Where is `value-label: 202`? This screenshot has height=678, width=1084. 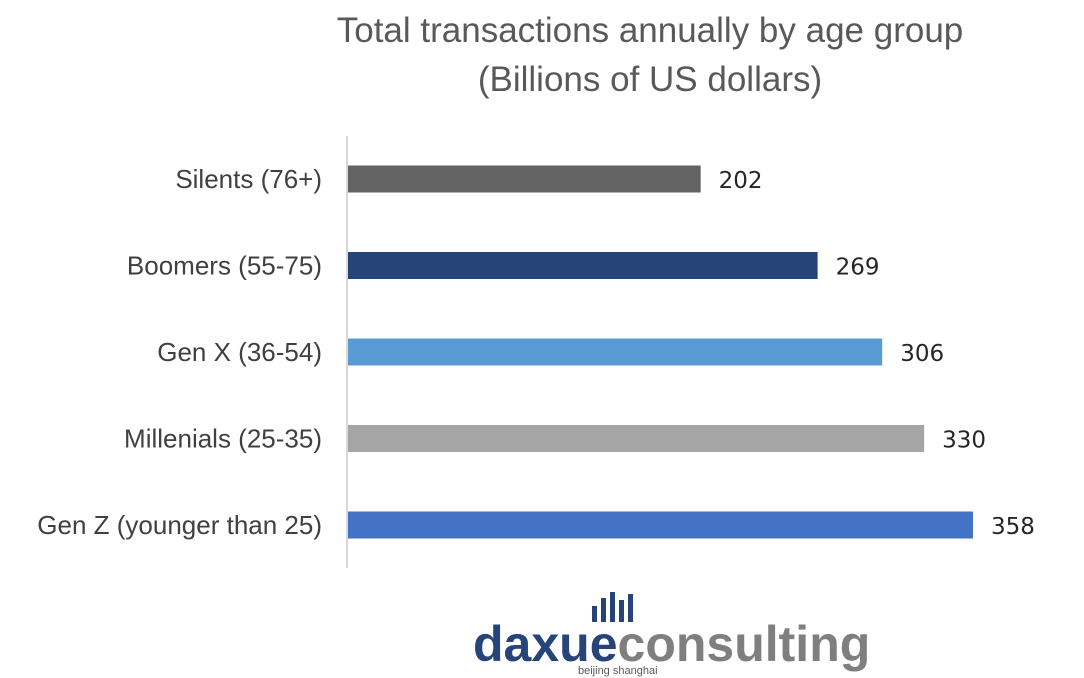
value-label: 202 is located at coordinates (741, 181).